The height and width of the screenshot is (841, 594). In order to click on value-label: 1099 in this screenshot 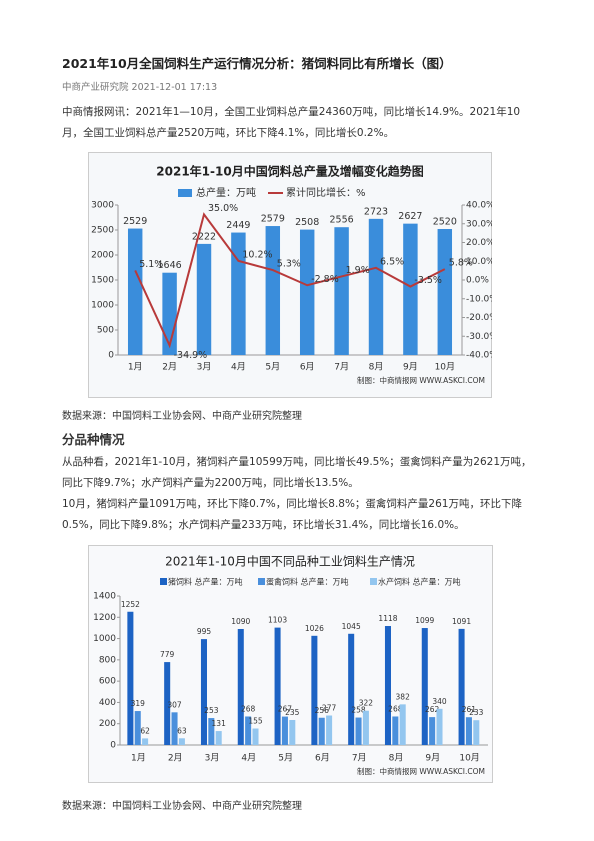, I will do `click(424, 620)`.